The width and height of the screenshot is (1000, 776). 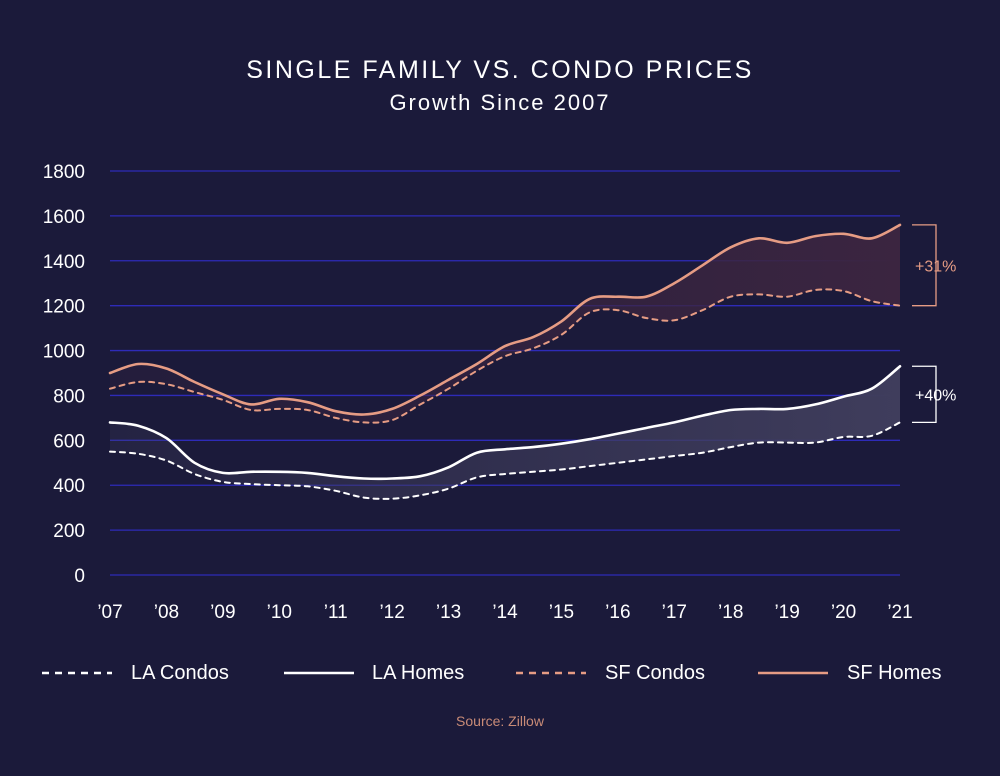 I want to click on x-tick-2011: ’11, so click(x=336, y=612).